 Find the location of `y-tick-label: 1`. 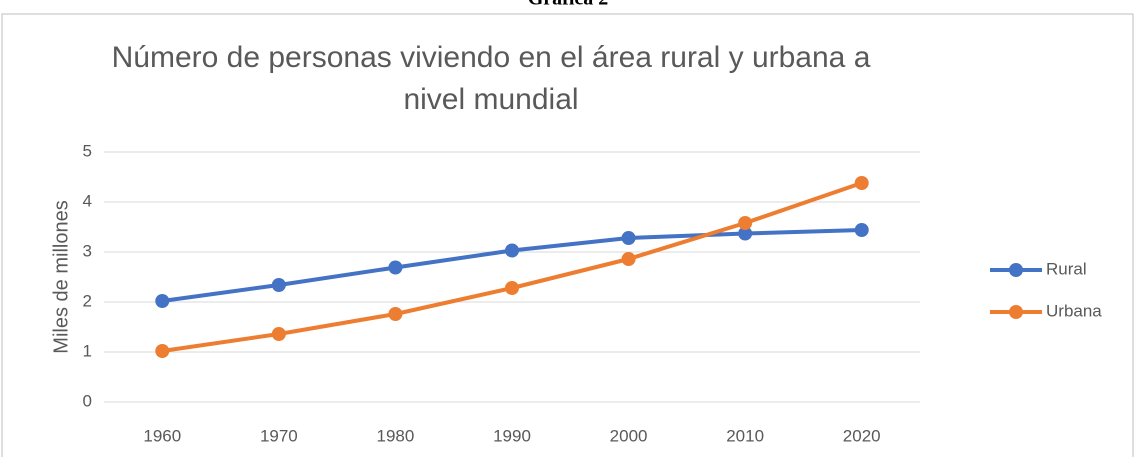

y-tick-label: 1 is located at coordinates (87, 350).